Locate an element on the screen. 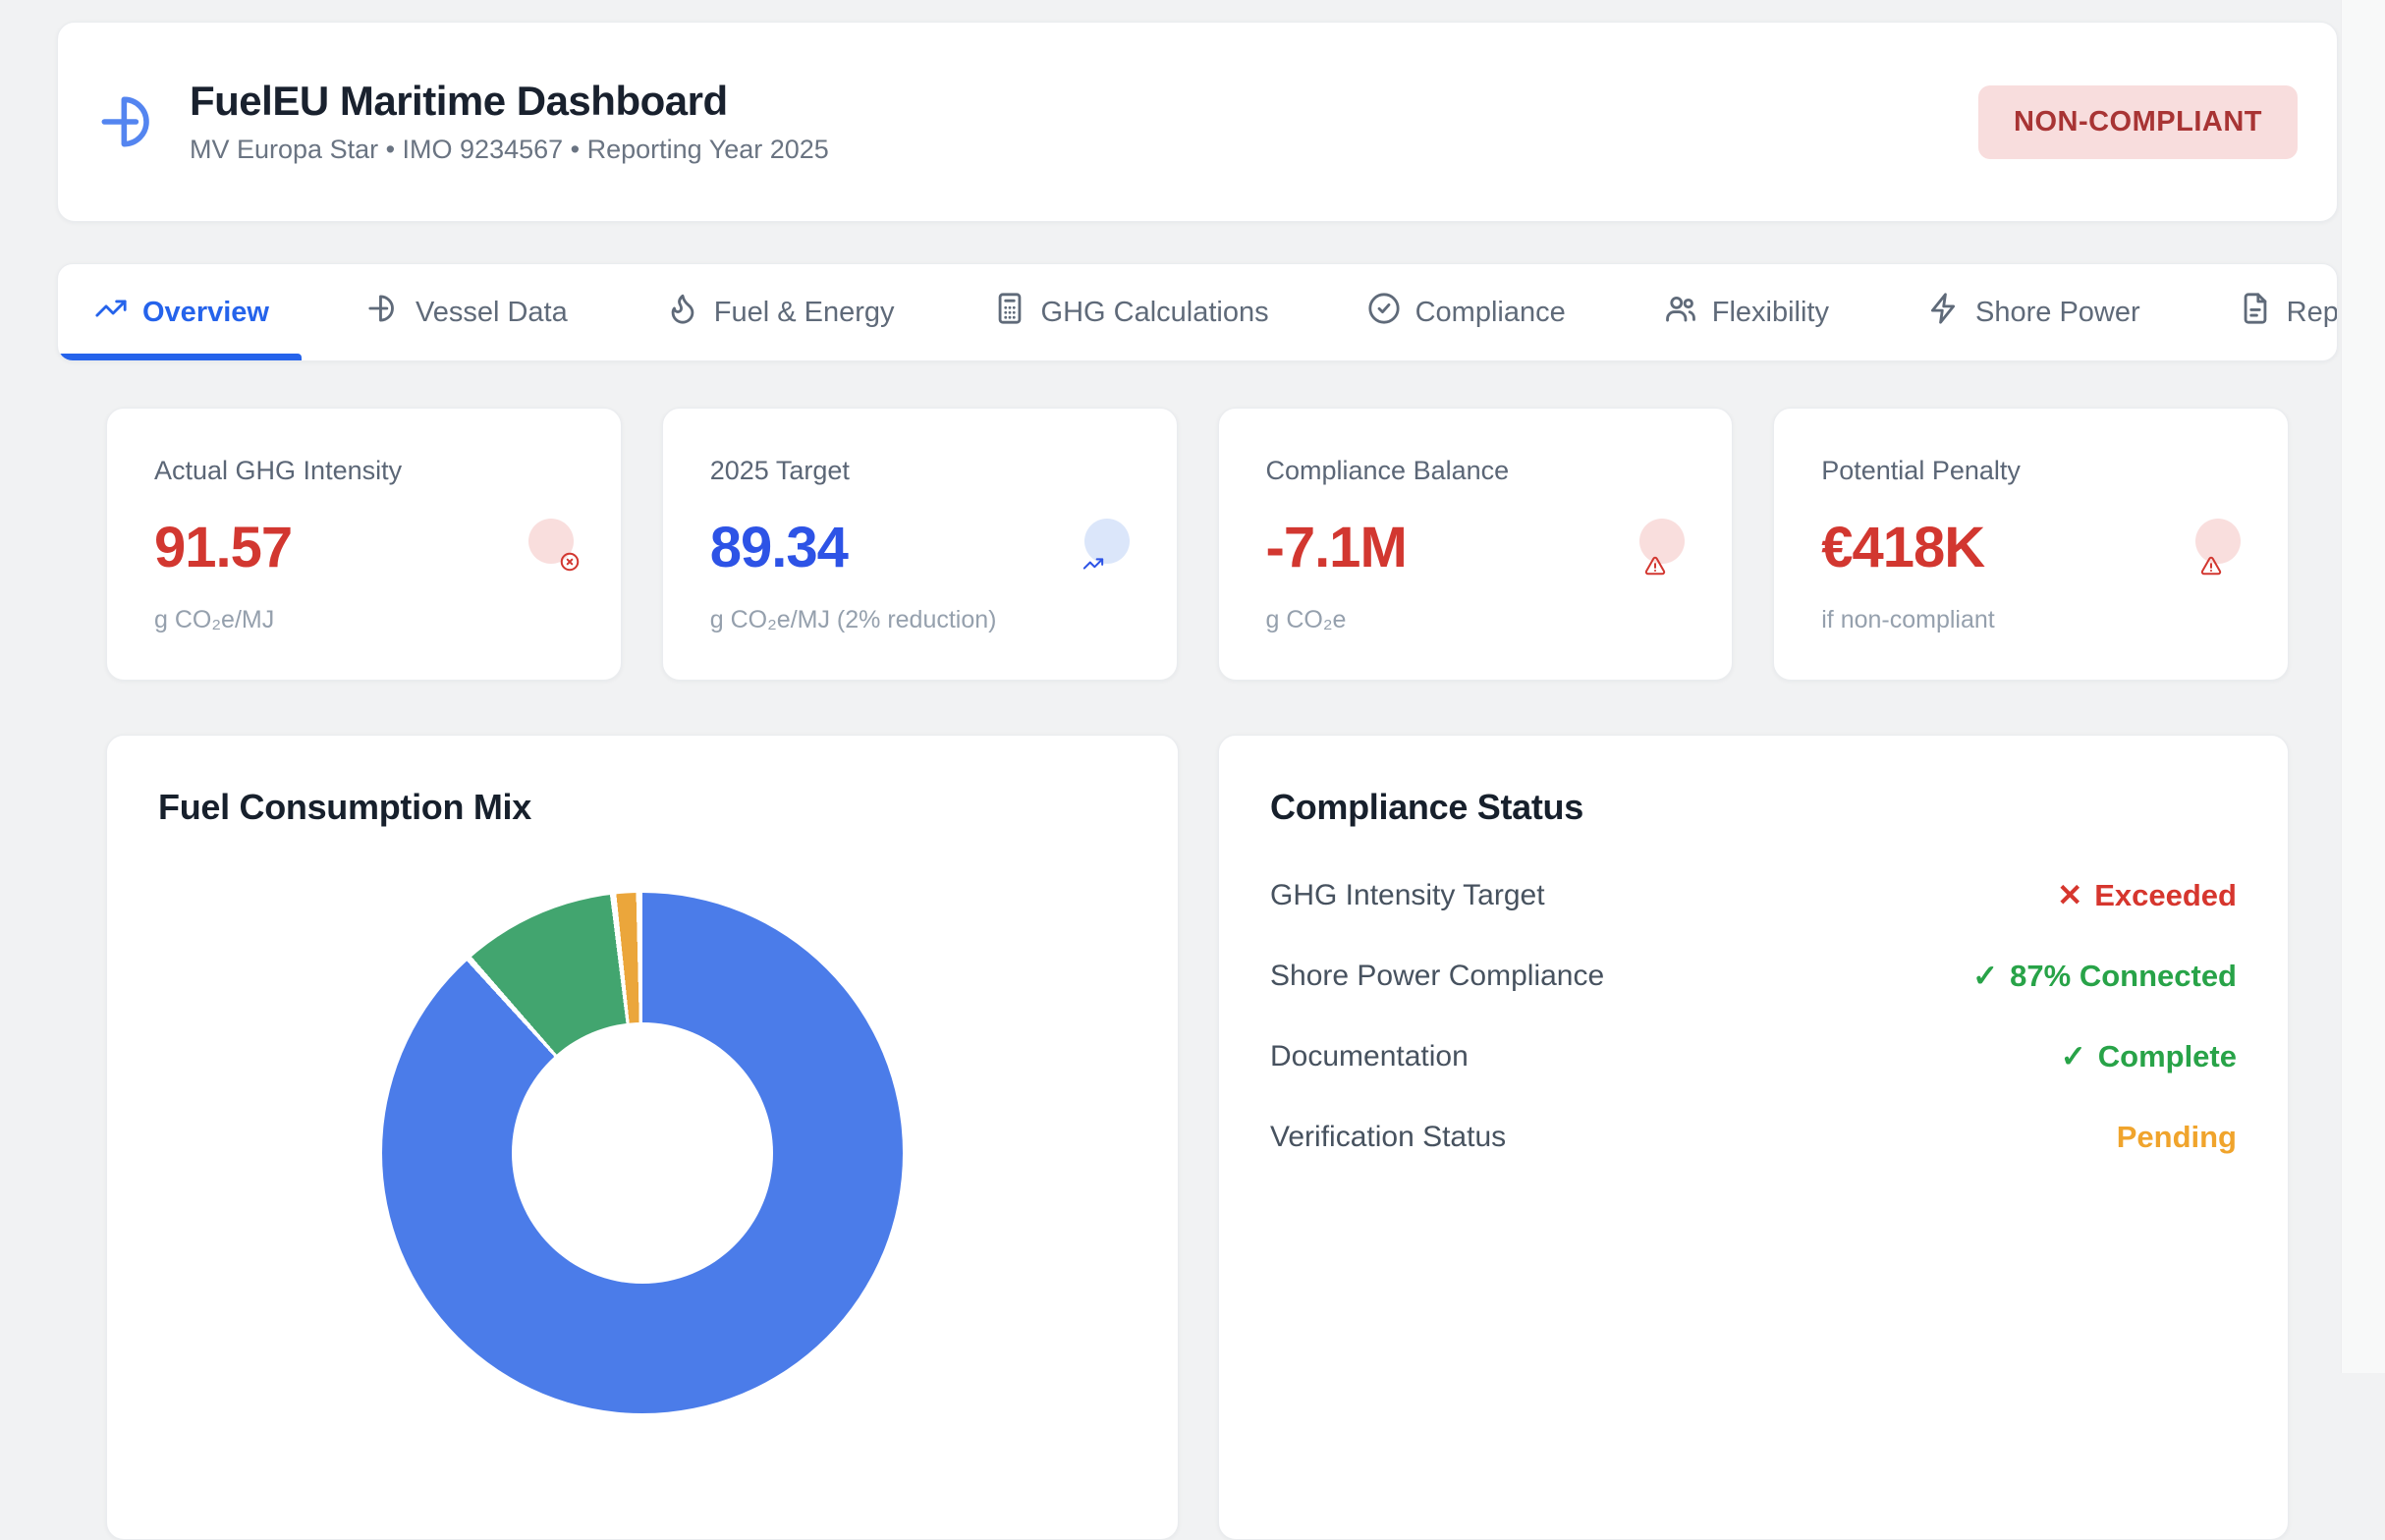 The height and width of the screenshot is (1540, 2385). users-icon is located at coordinates (1681, 312).